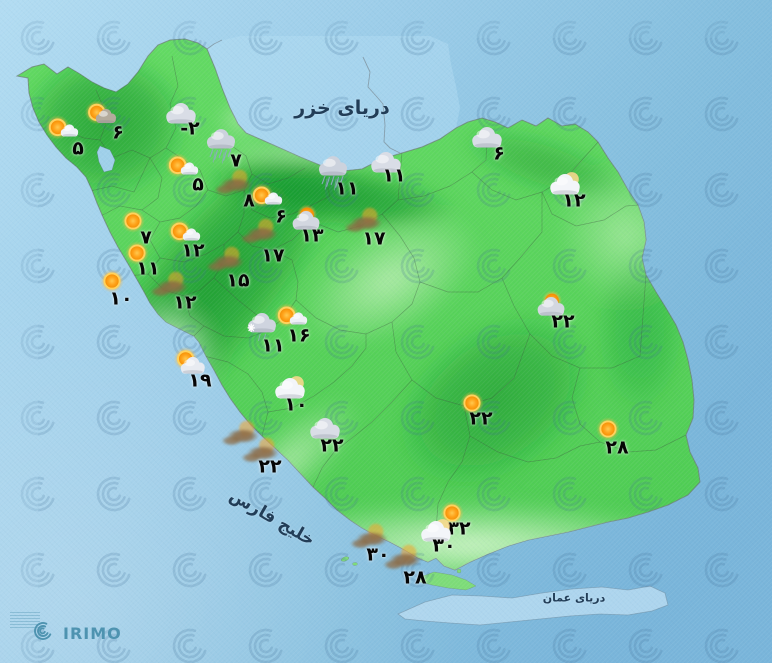  What do you see at coordinates (249, 200) in the screenshot?
I see `temperature-label: ۸` at bounding box center [249, 200].